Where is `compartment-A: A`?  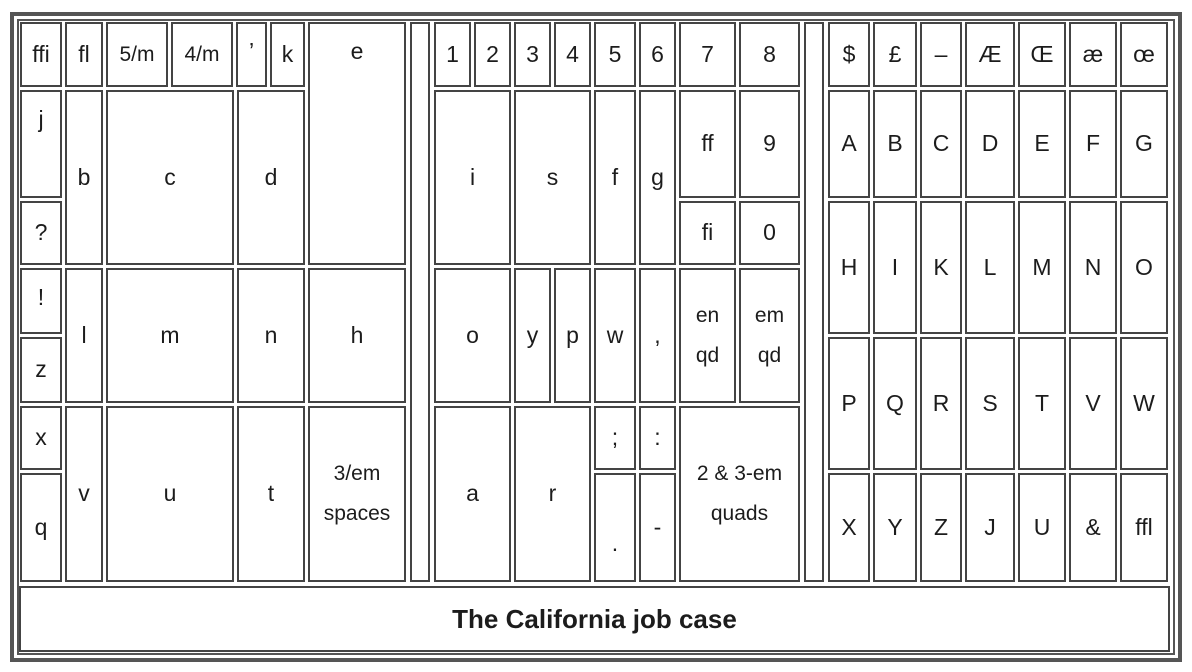 compartment-A: A is located at coordinates (849, 144).